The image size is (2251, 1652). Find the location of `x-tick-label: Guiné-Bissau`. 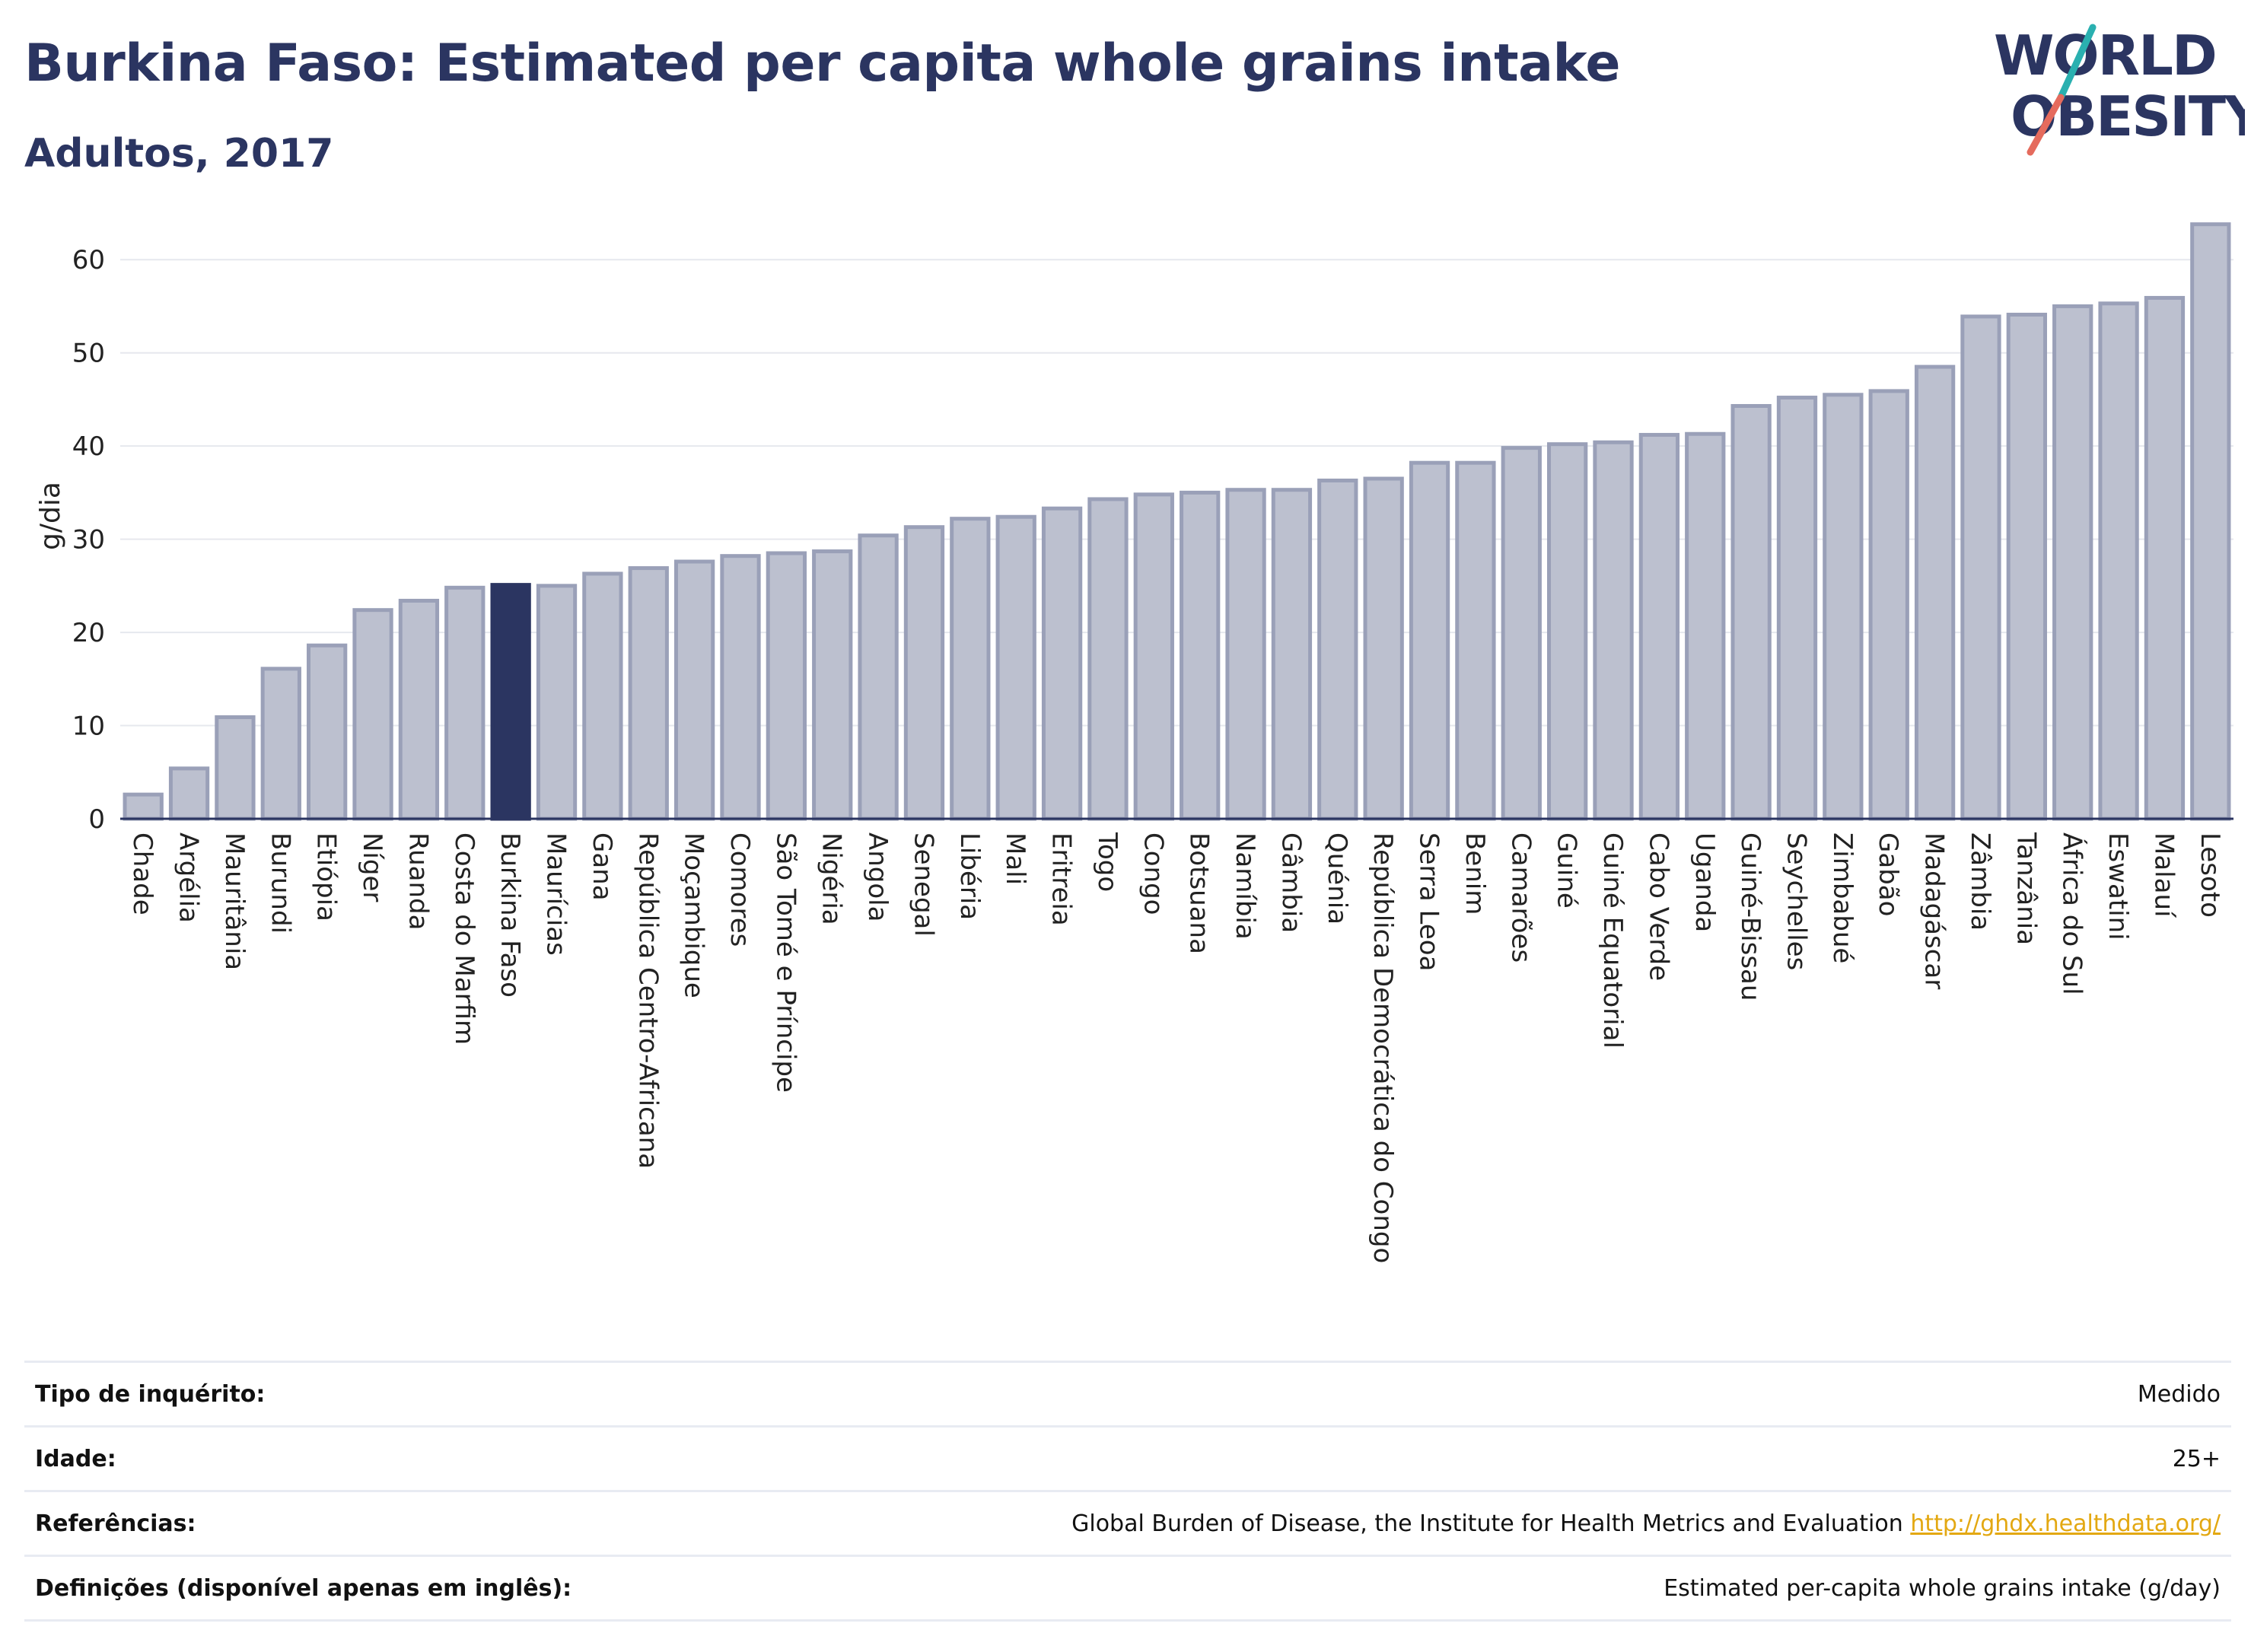

x-tick-label: Guiné-Bissau is located at coordinates (1750, 916).